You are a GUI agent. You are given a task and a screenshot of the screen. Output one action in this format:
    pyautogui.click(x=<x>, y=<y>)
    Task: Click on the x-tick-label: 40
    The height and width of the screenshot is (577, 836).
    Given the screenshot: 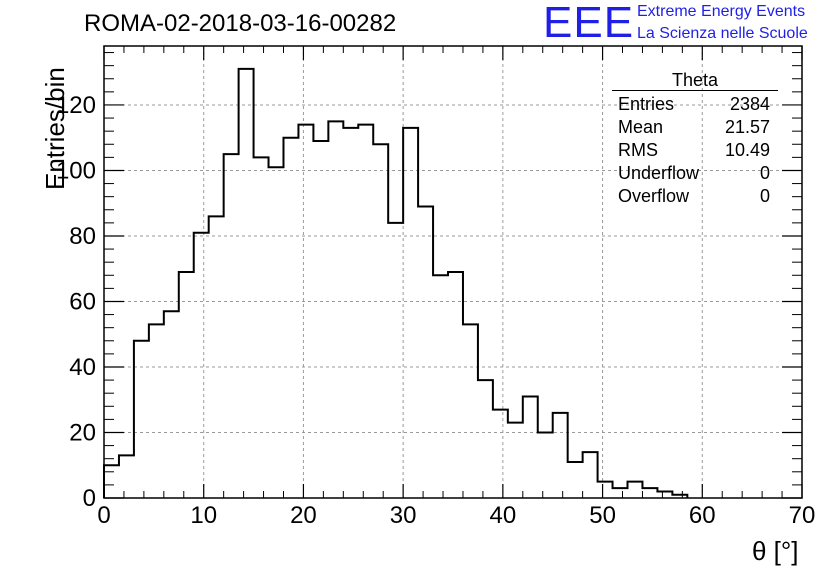 What is the action you would take?
    pyautogui.click(x=503, y=515)
    